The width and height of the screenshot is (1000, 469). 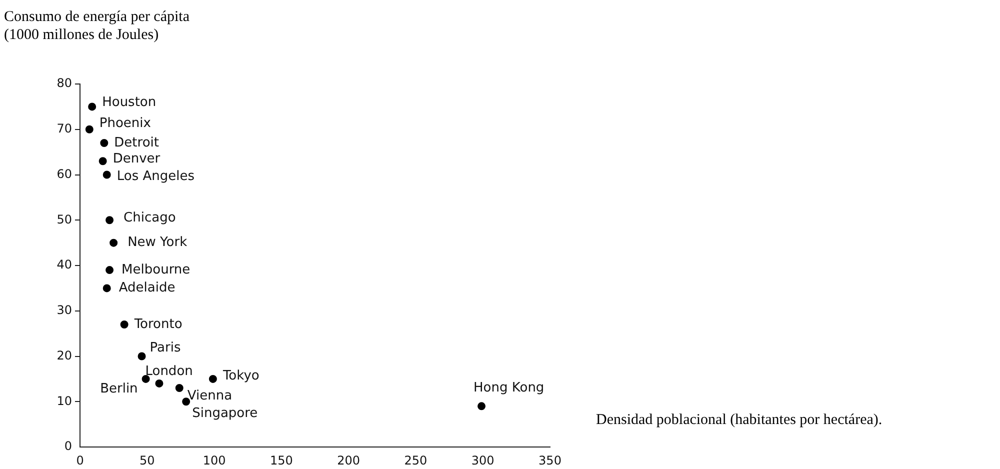 I want to click on y-tick-label: 60, so click(x=64, y=173).